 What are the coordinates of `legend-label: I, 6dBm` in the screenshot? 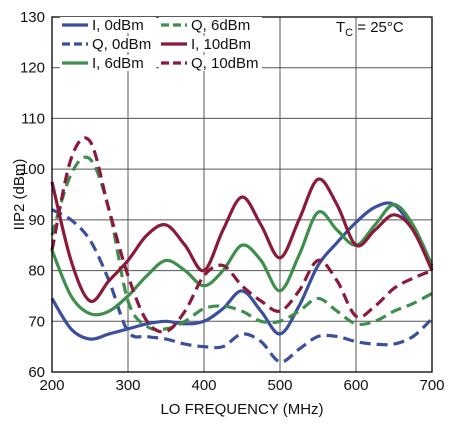 It's located at (118, 63).